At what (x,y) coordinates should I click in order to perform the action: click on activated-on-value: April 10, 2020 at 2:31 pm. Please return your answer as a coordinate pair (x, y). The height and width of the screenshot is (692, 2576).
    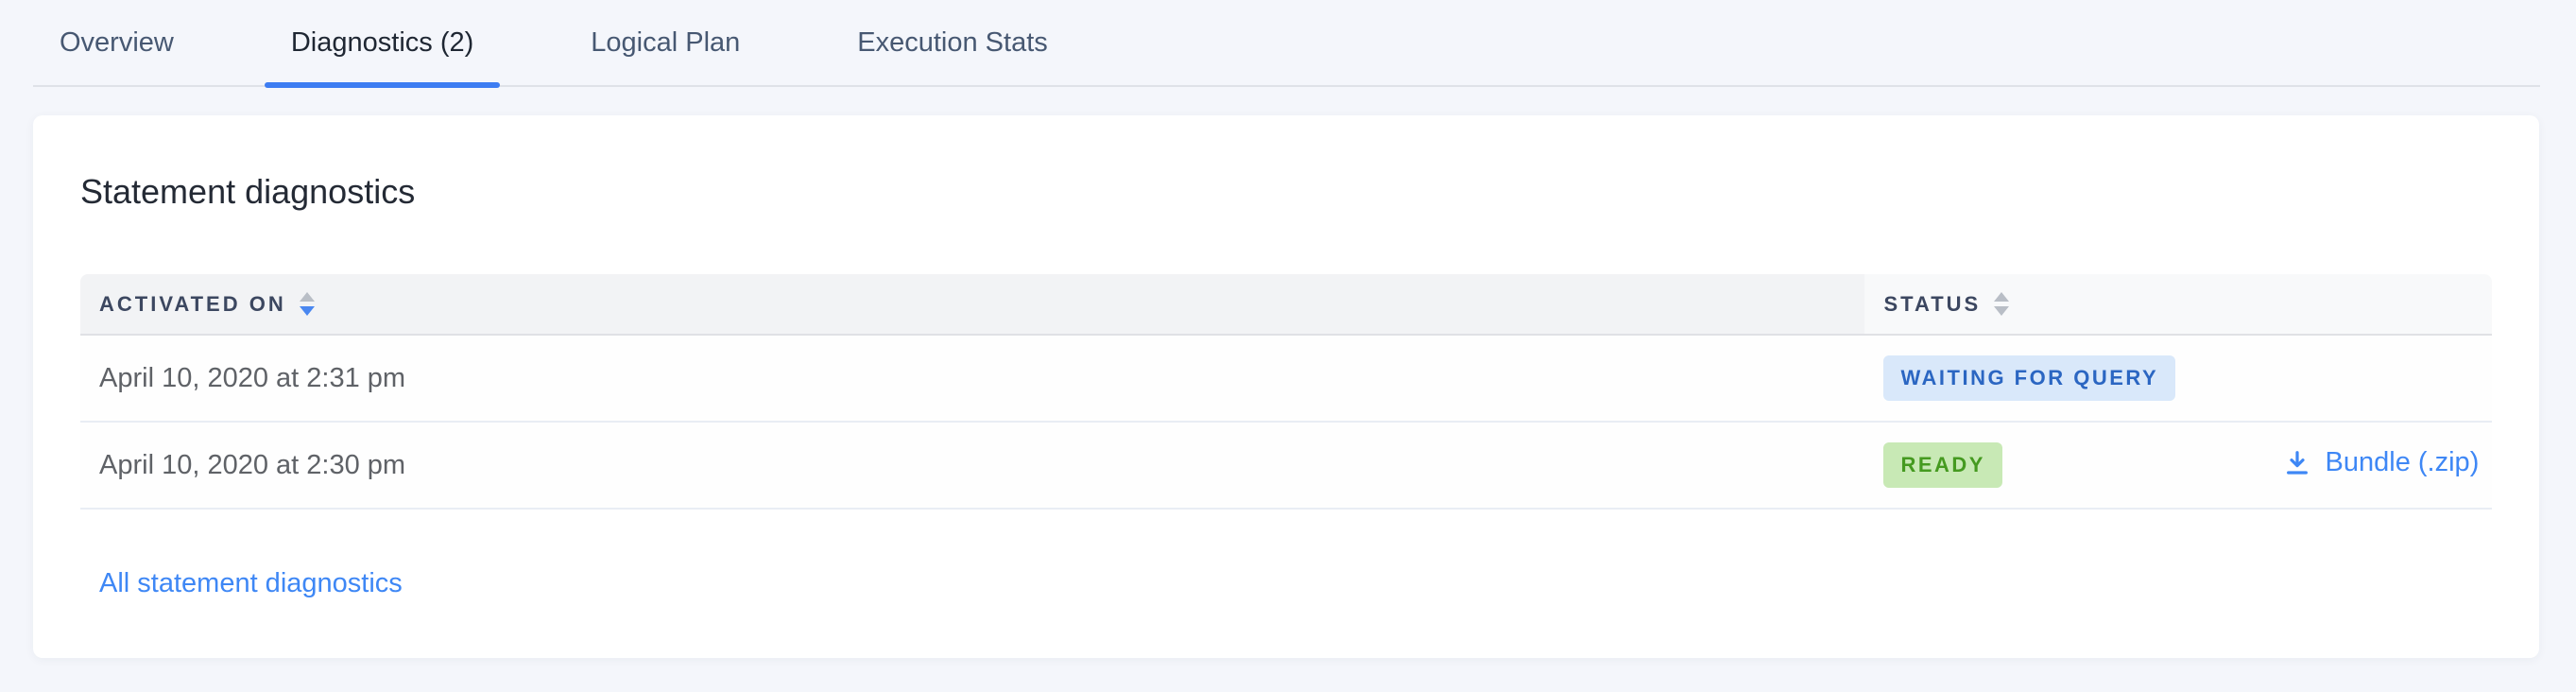
    Looking at the image, I should click on (252, 378).